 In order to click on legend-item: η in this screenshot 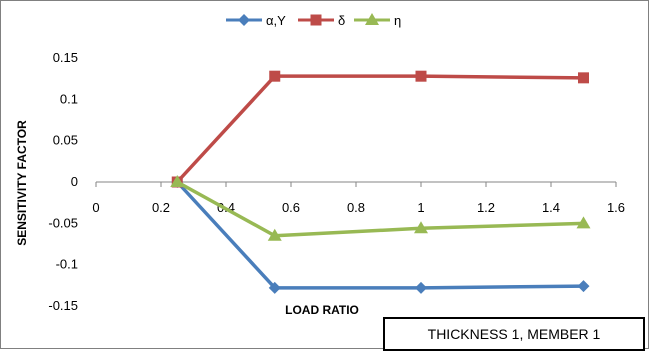, I will do `click(377, 20)`.